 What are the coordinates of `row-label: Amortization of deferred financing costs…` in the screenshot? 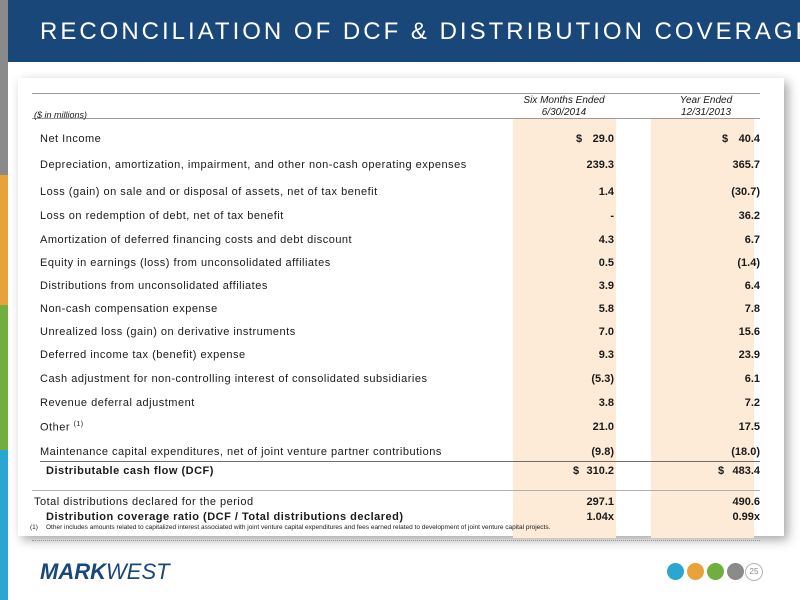 It's located at (196, 240).